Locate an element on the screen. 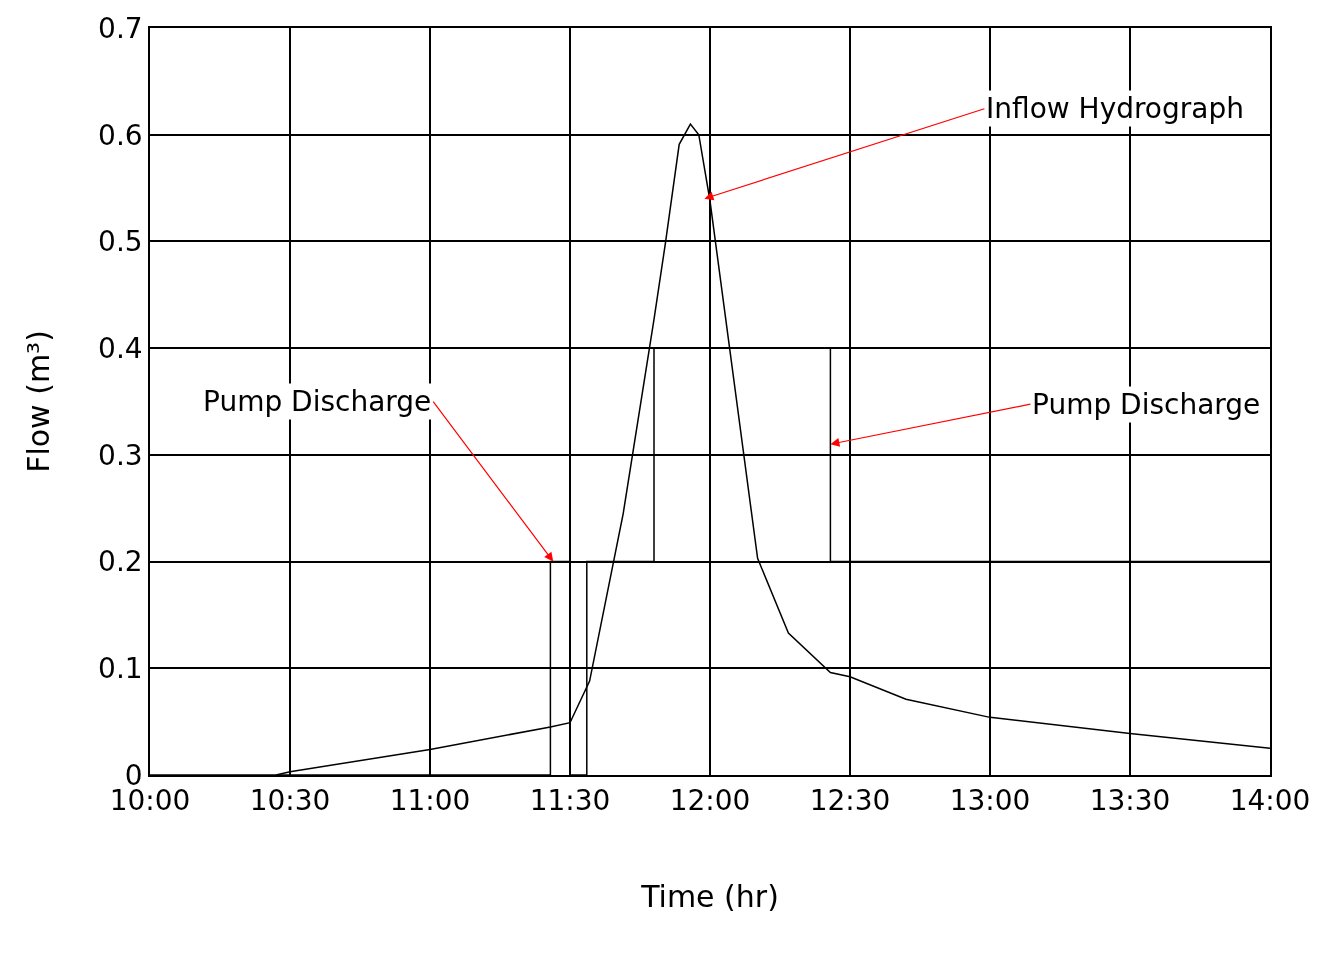 The width and height of the screenshot is (1337, 953). x-tick-label: 14:00 is located at coordinates (1270, 801).